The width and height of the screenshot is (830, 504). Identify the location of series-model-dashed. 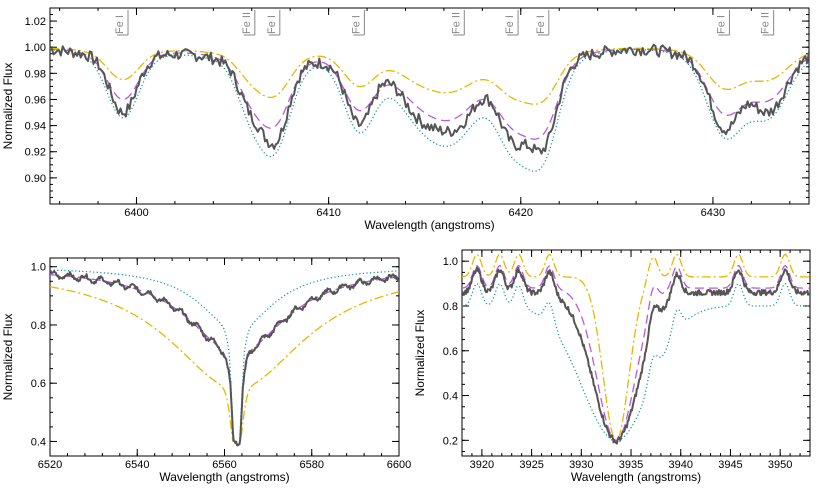
(636, 353).